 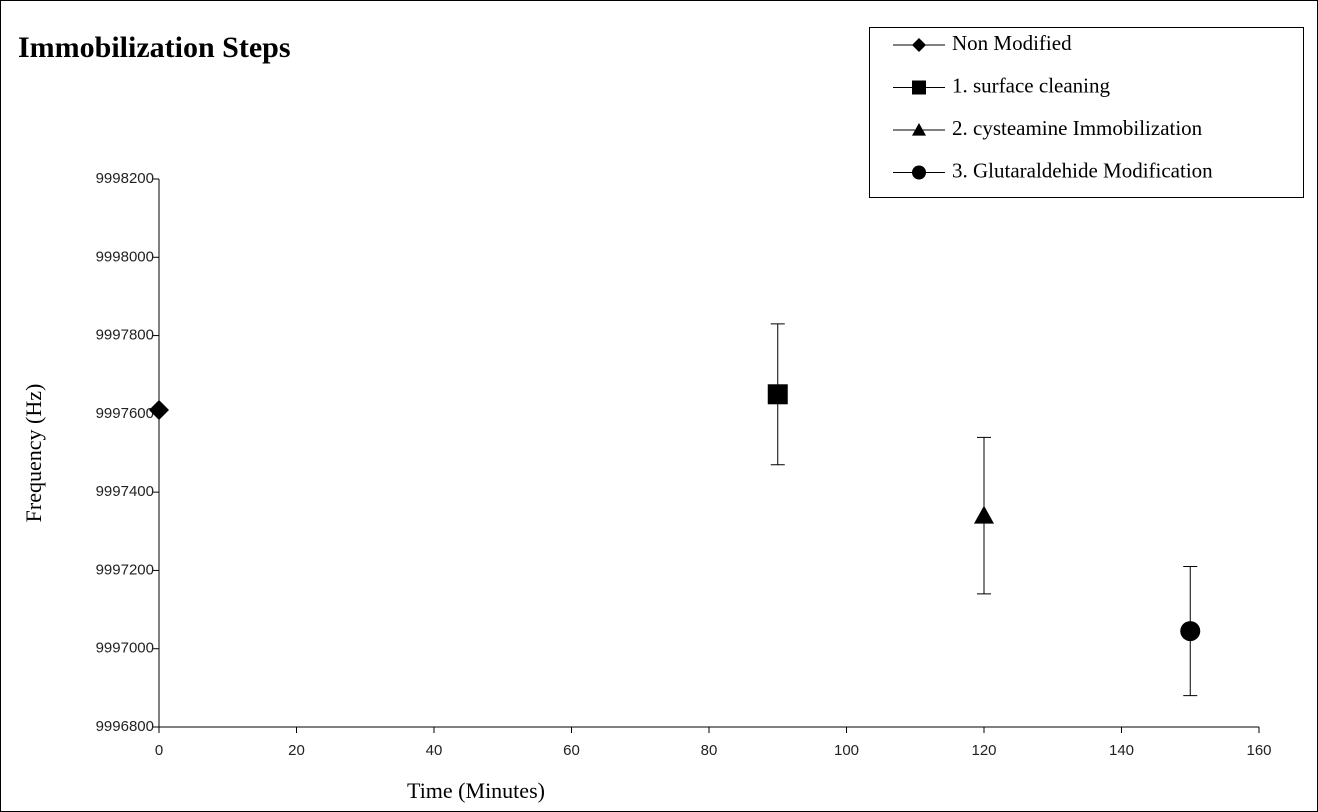 I want to click on legend-label: 1. surface cleaning, so click(x=1031, y=85).